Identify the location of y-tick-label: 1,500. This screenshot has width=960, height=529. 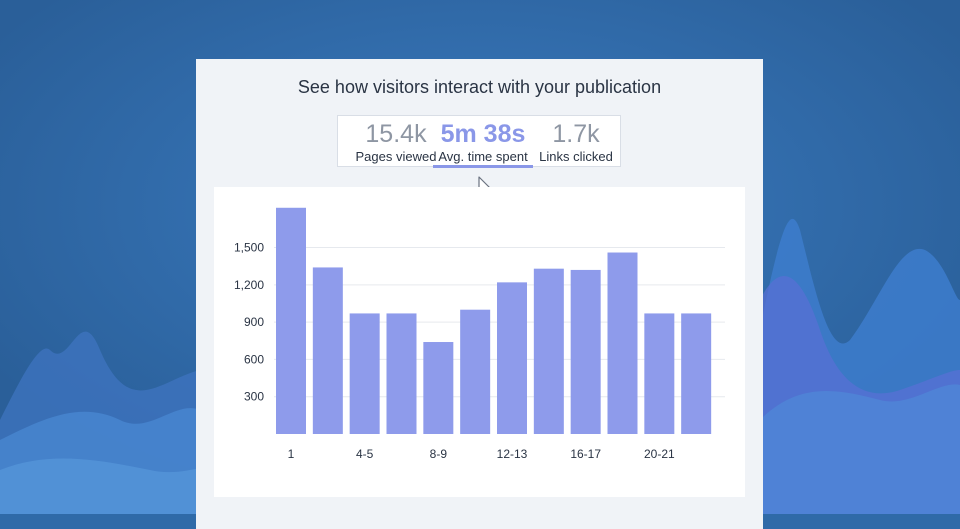
(249, 248).